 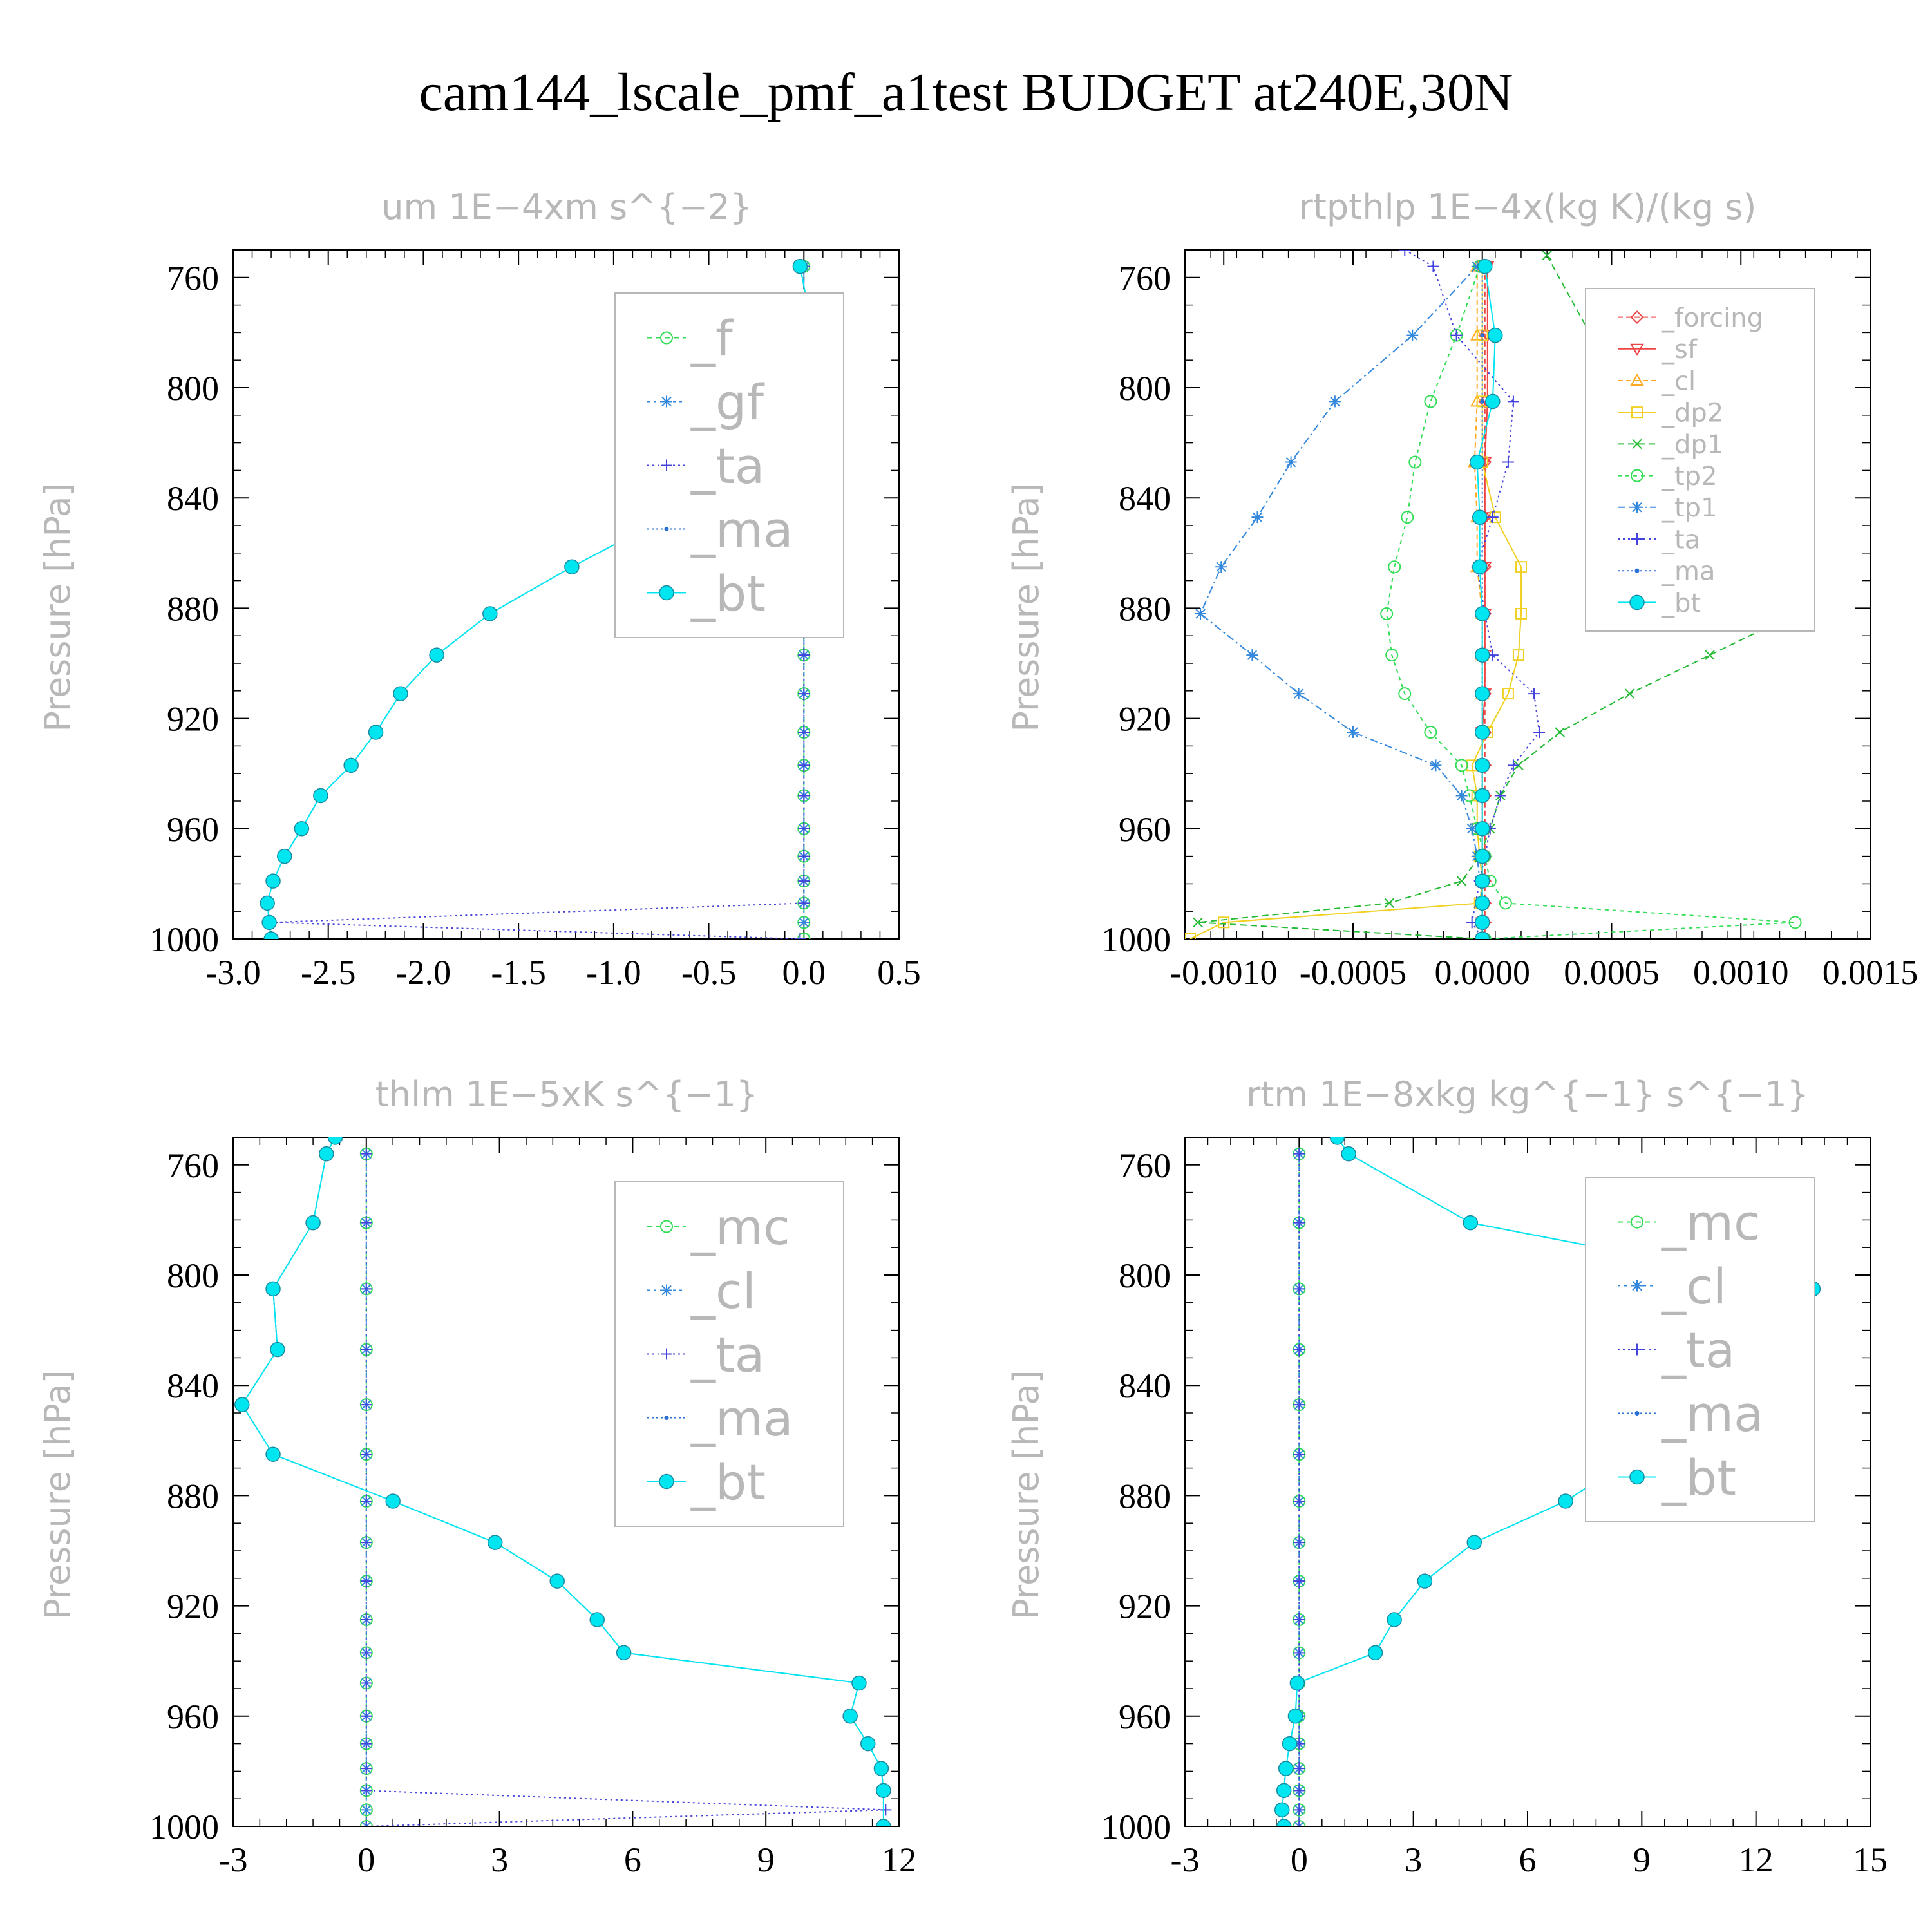 What do you see at coordinates (193, 1496) in the screenshot?
I see `y-tick-label: 880` at bounding box center [193, 1496].